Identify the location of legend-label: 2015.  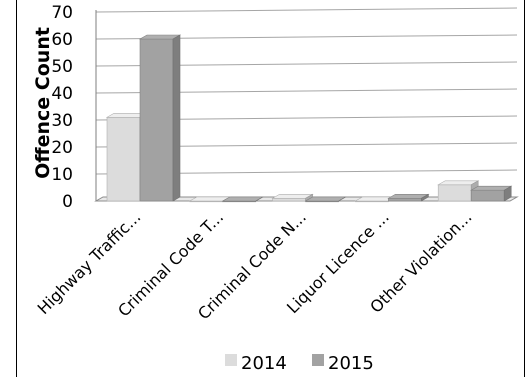
(351, 363).